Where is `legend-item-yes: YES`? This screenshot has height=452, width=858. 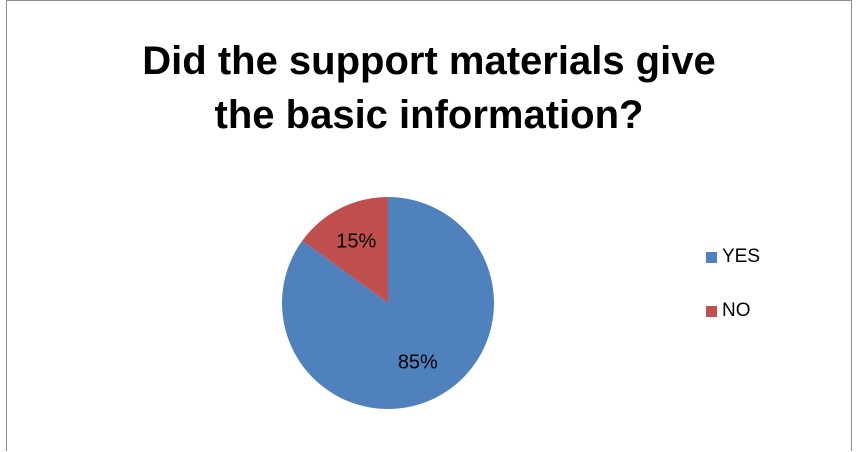 legend-item-yes: YES is located at coordinates (733, 257).